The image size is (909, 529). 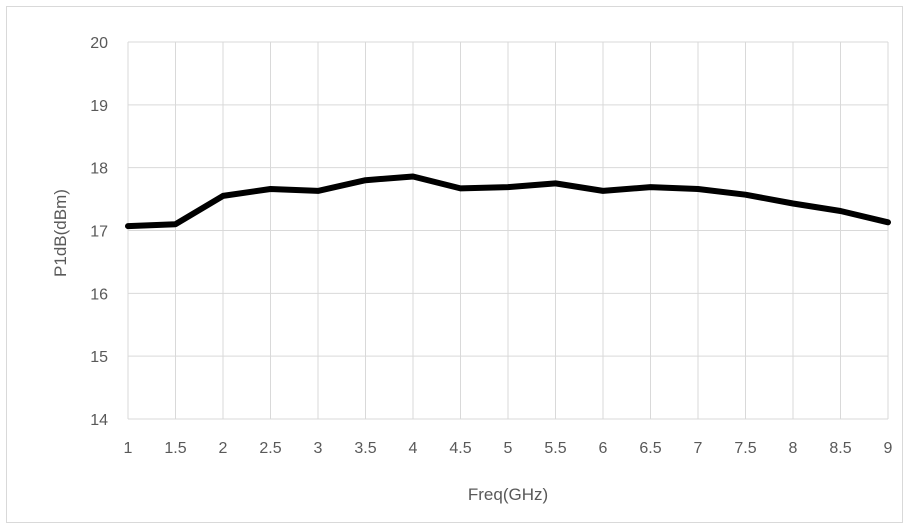 I want to click on x-axis-tick-labels: 1 1.5 2 2.5 3 3.5 4 4.5 5 5.5 6 6.5 7 7.5 8 8.5 9, so click(x=508, y=448).